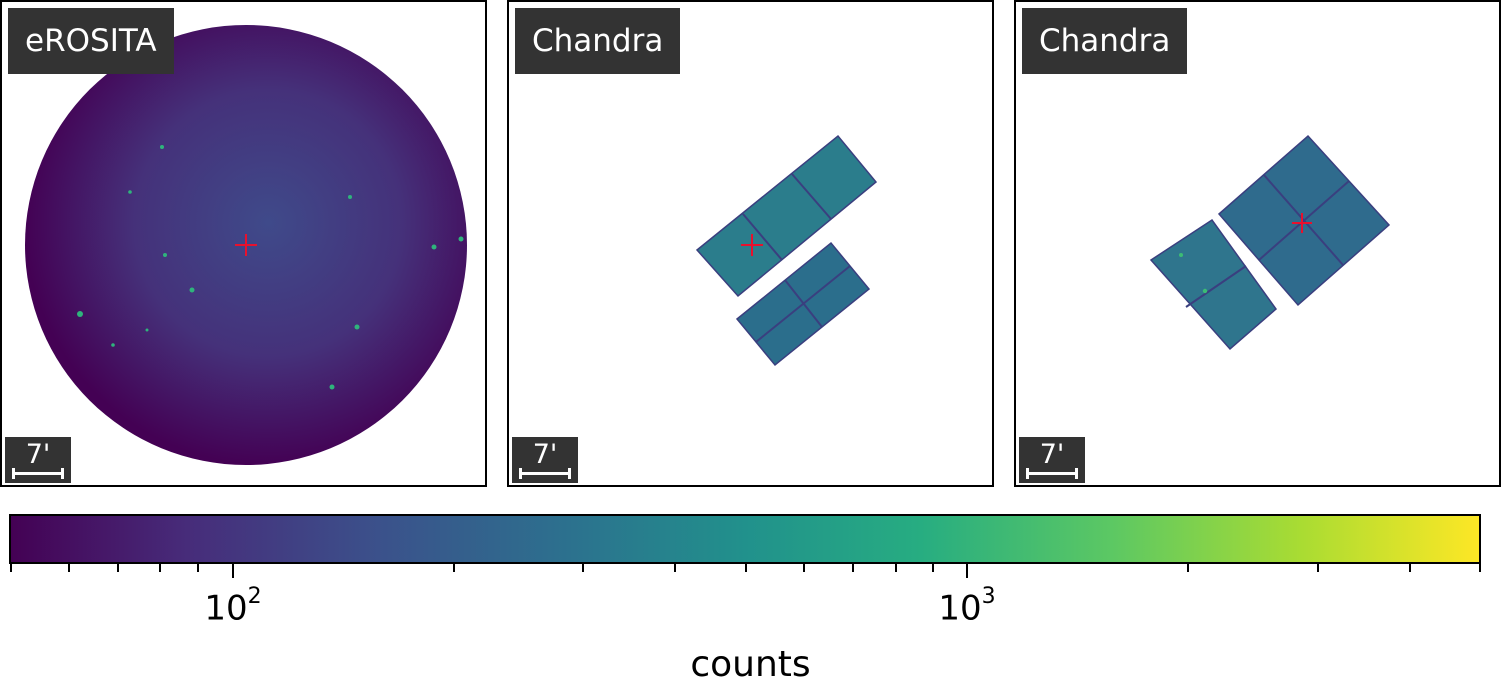  What do you see at coordinates (233, 606) in the screenshot?
I see `colorbar-tick-label: 10²` at bounding box center [233, 606].